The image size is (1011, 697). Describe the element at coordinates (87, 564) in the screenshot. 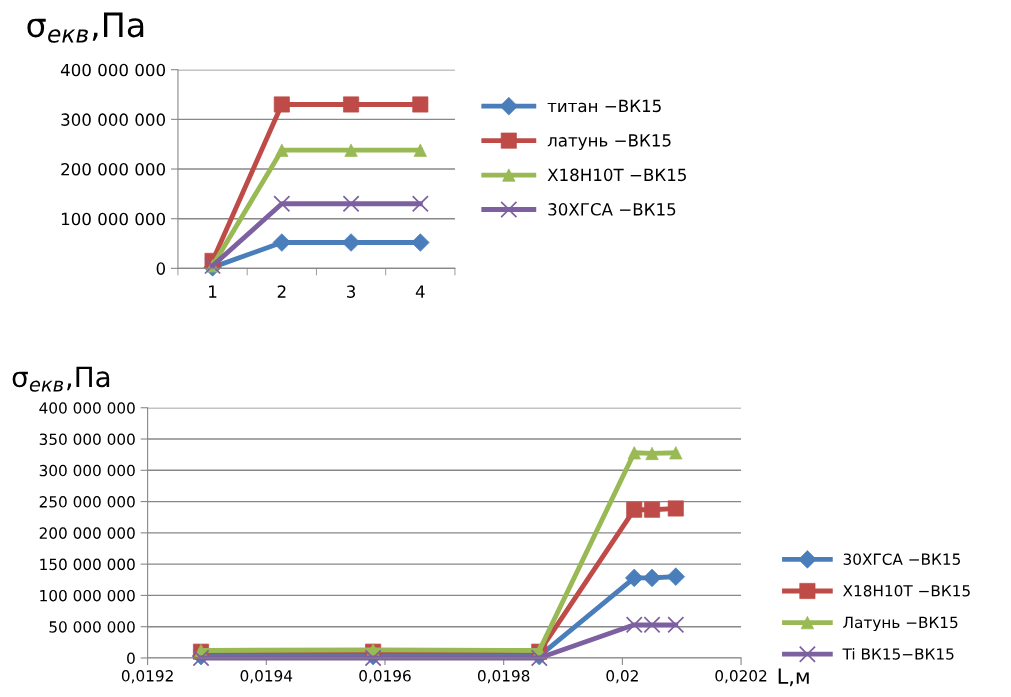

I see `y-tick-label: 150 000 000` at that location.